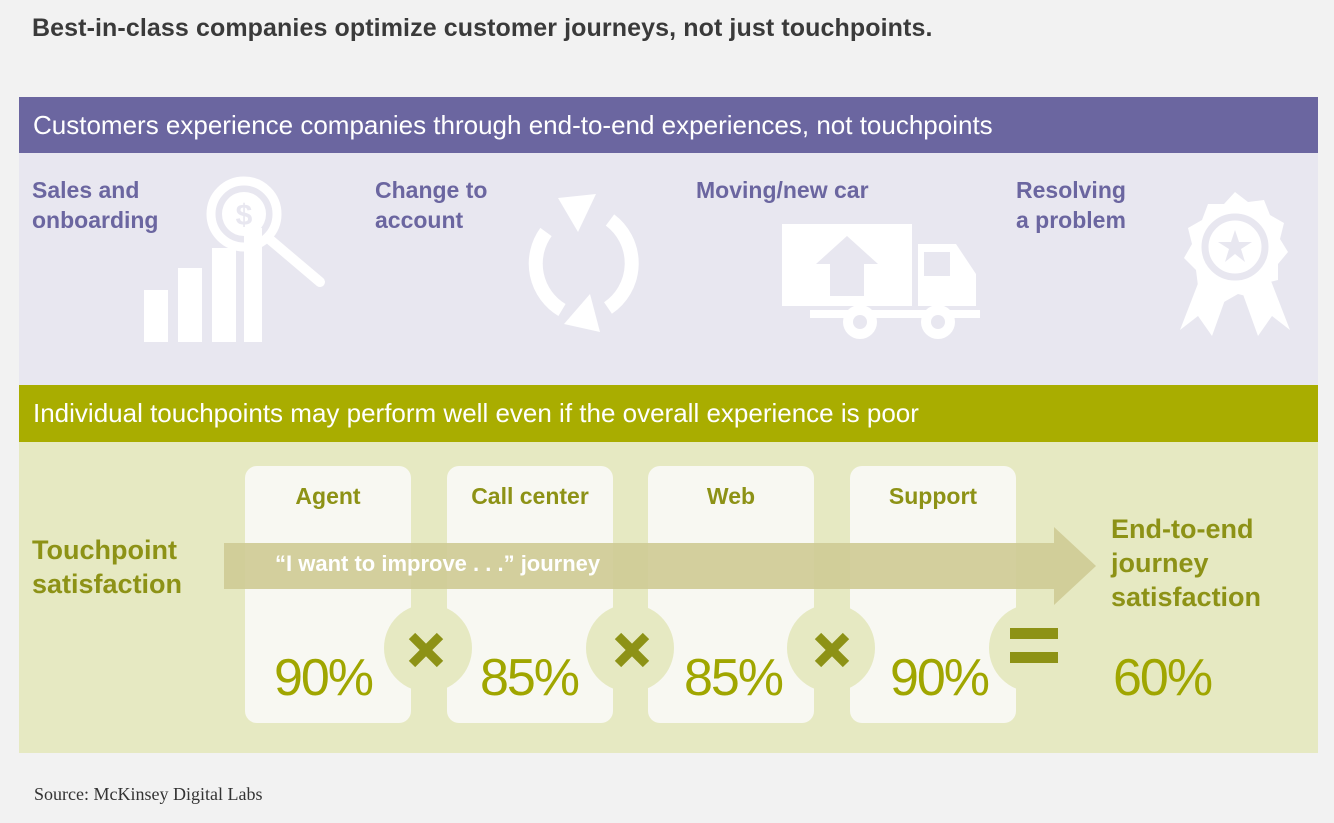 Image resolution: width=1334 pixels, height=823 pixels. I want to click on label-line: Touchpoint, so click(104, 550).